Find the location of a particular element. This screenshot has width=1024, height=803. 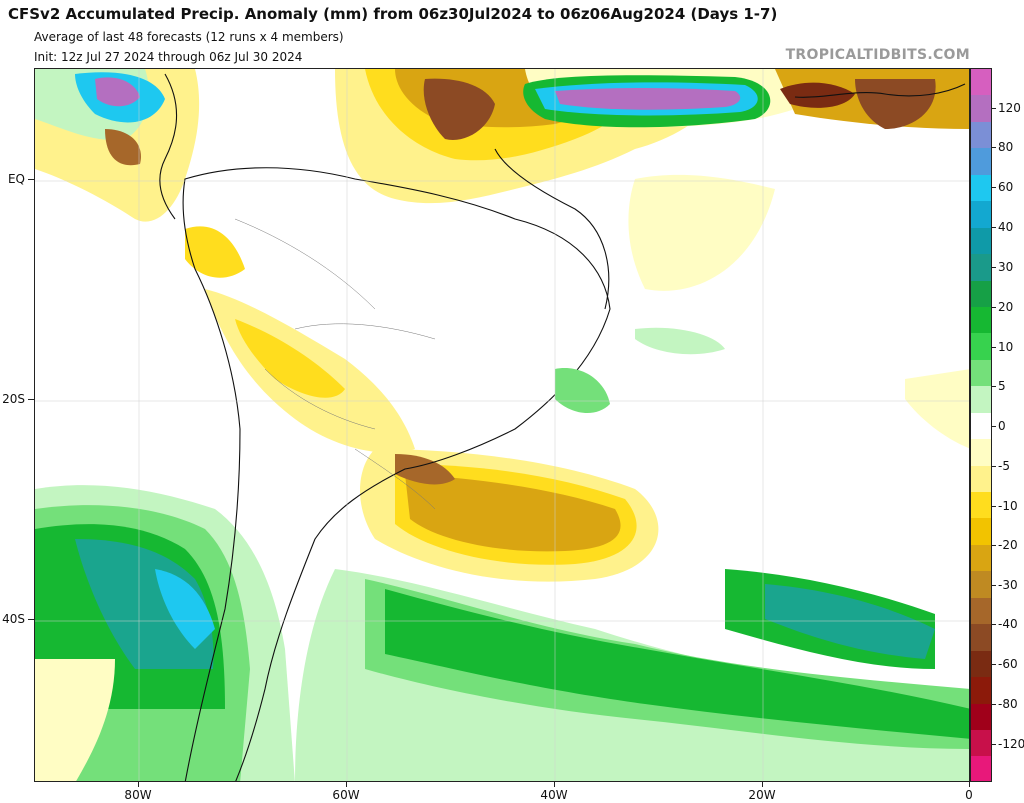

x-label-60w: 60W is located at coordinates (346, 795).